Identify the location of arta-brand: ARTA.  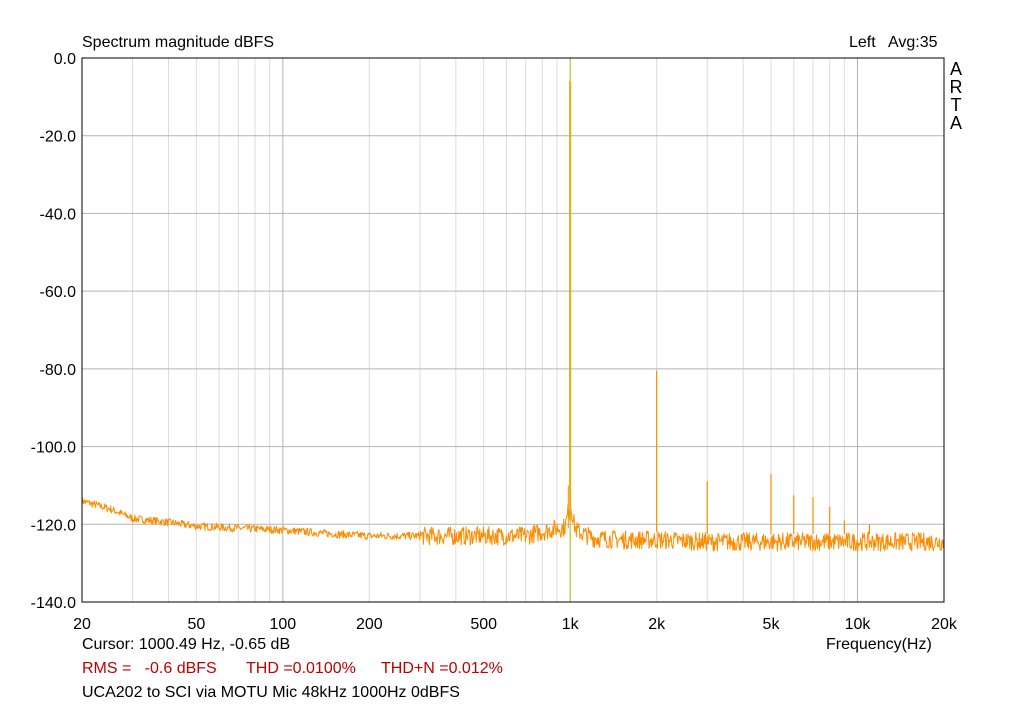
(956, 96).